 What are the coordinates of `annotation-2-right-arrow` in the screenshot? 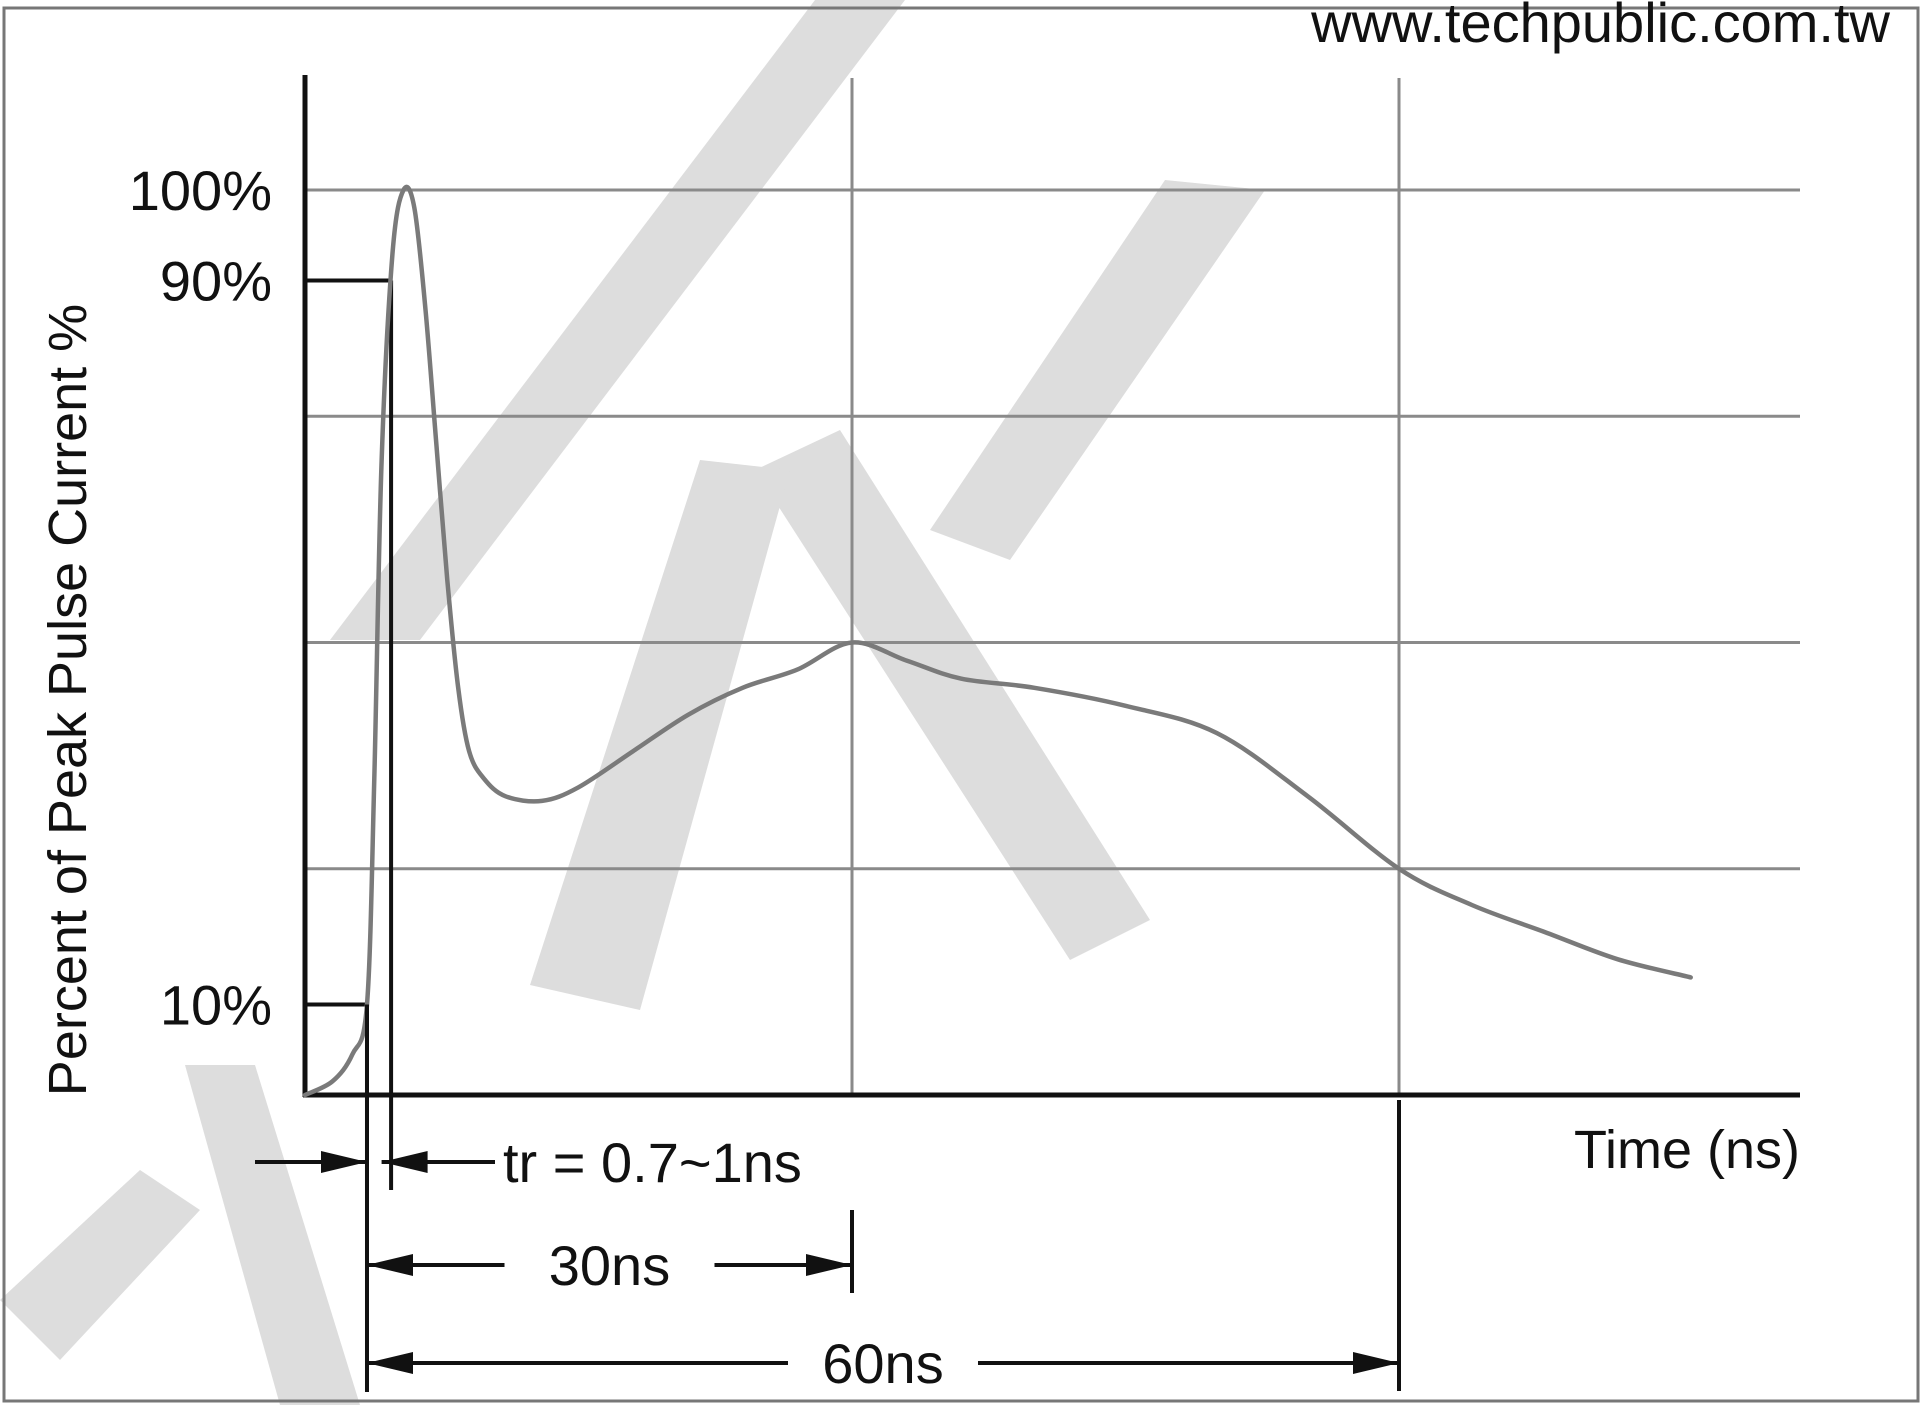 It's located at (1376, 1363).